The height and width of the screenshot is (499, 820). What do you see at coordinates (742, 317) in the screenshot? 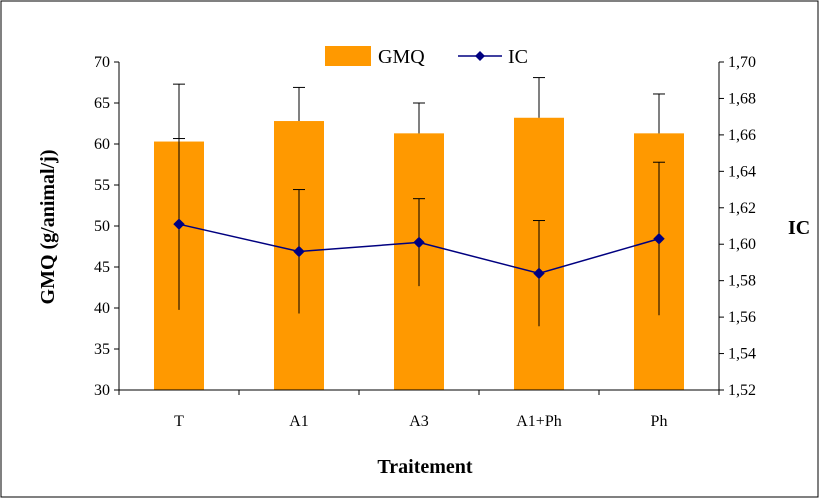
I see `right-tick-label: 1,56` at bounding box center [742, 317].